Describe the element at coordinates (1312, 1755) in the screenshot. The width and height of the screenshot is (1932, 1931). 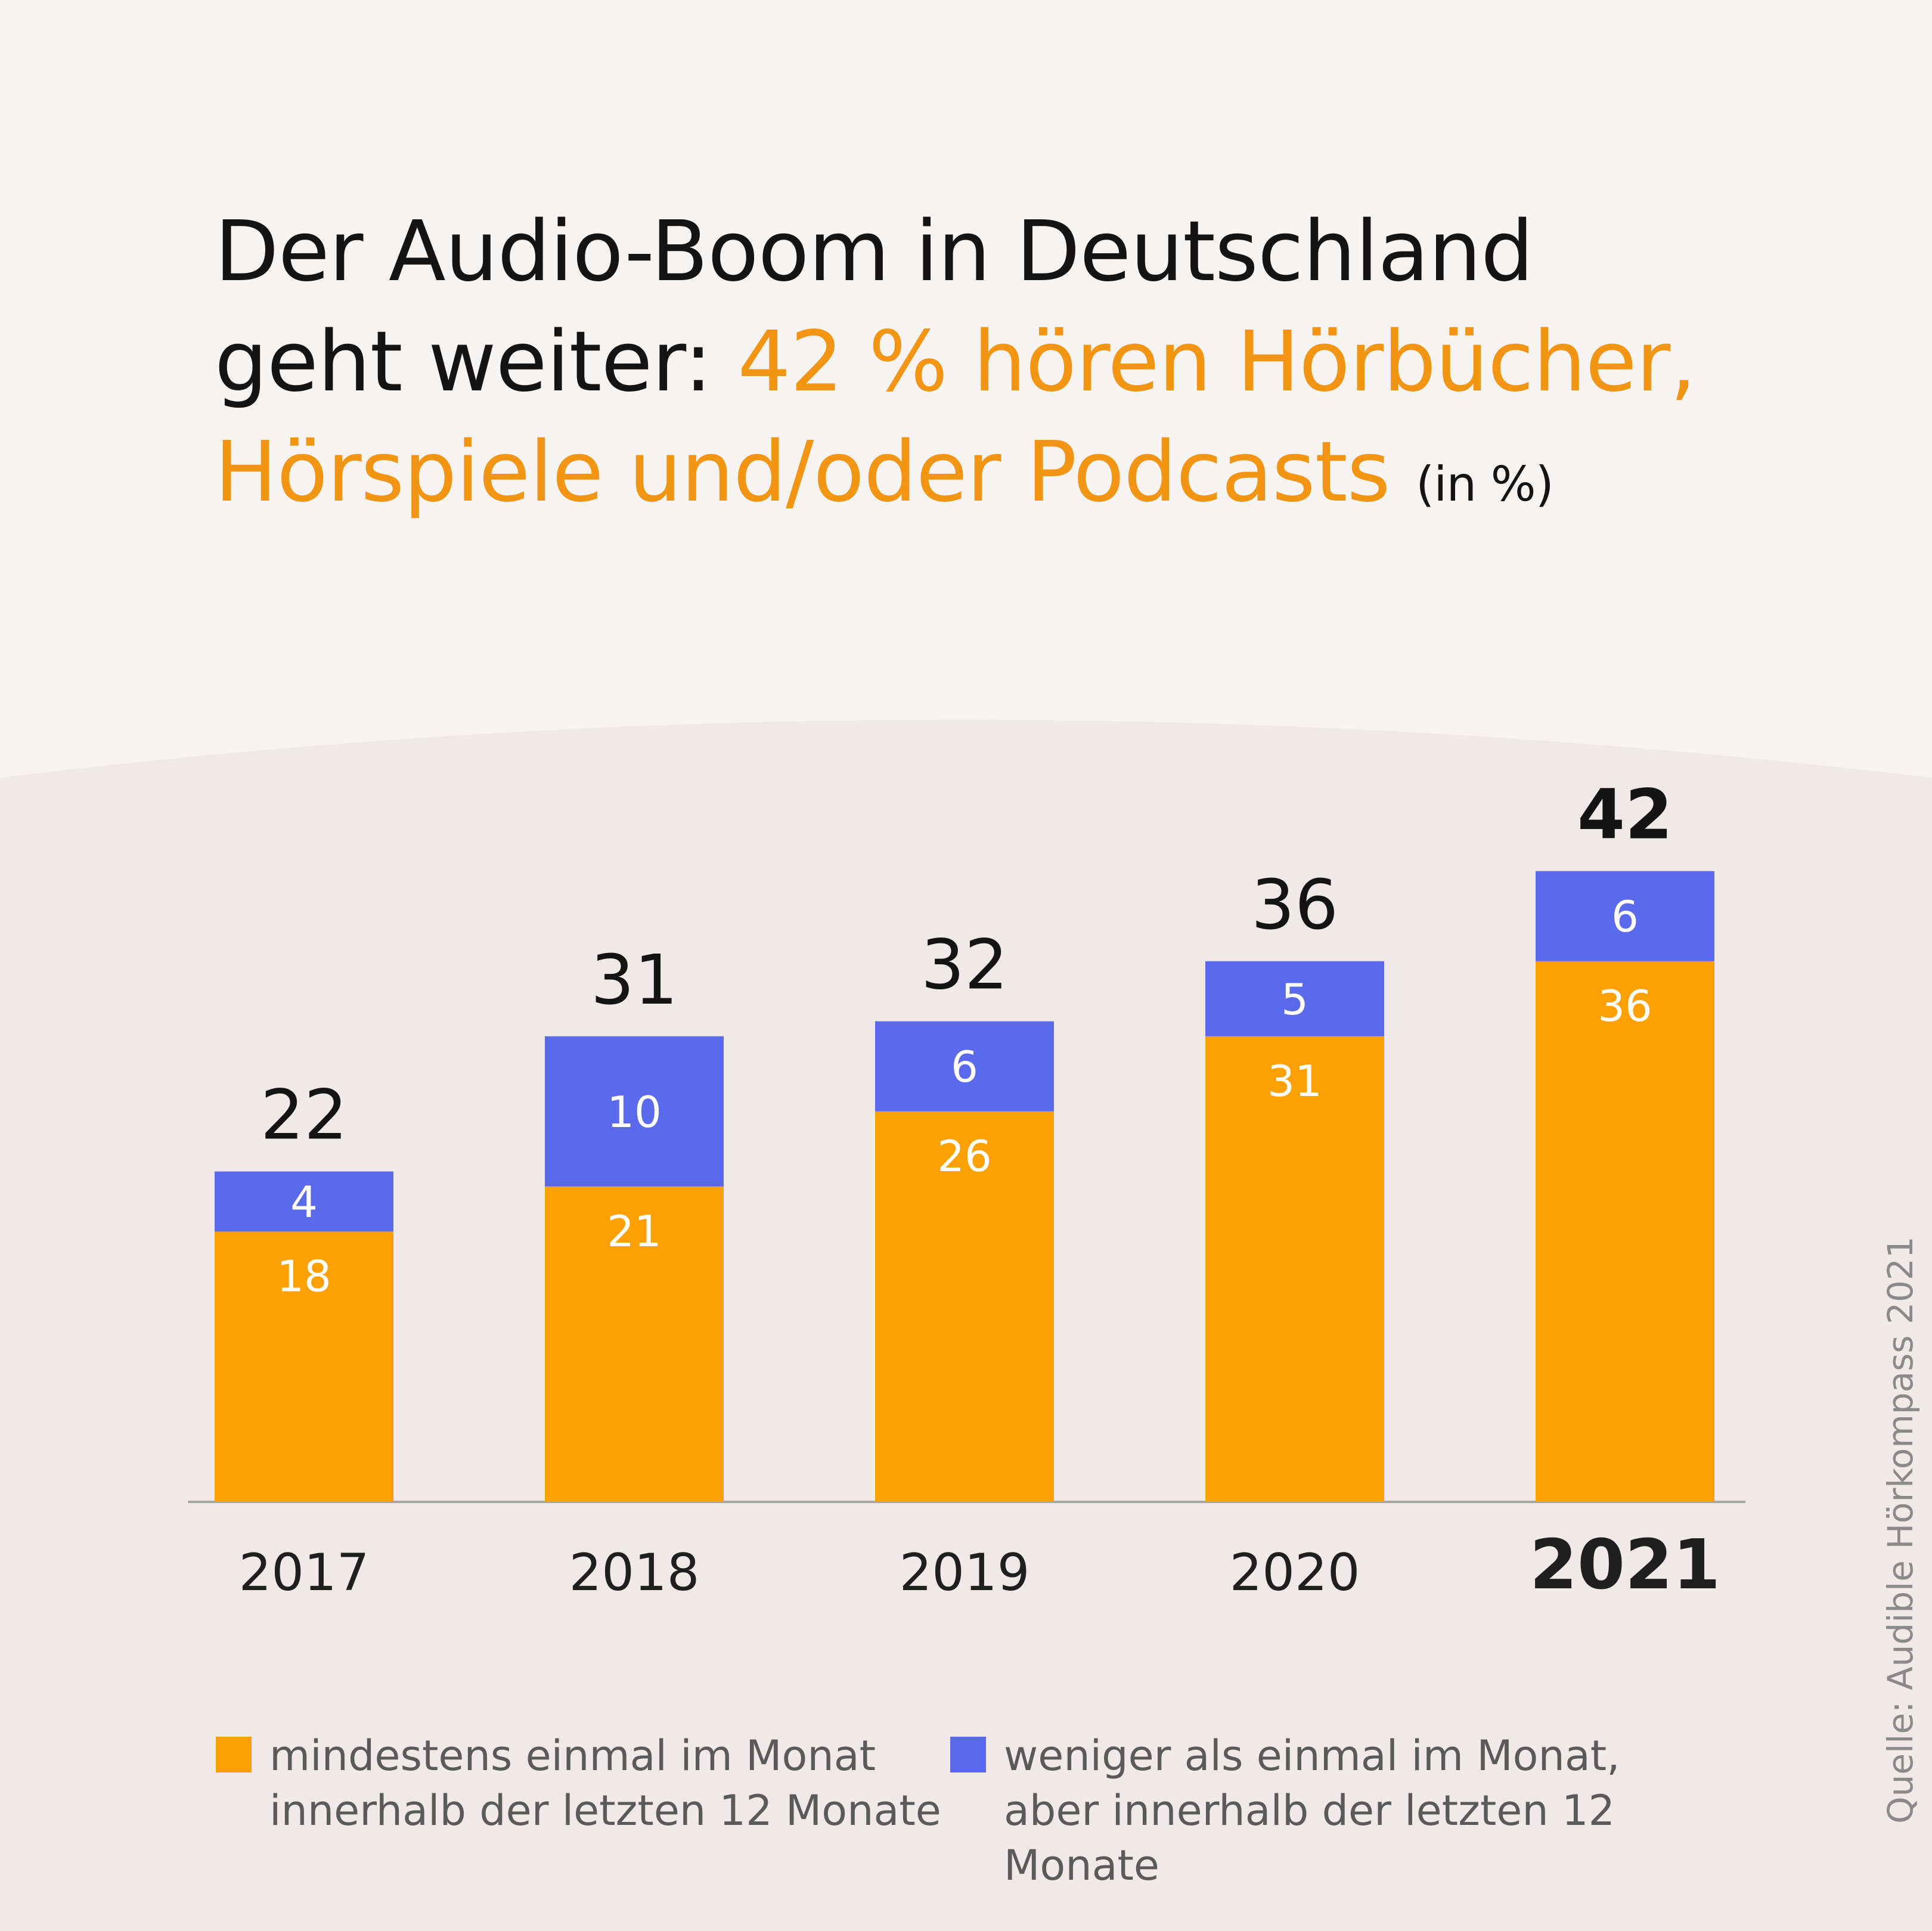
I see `legend-label-less-than-monthly-line1: weniger als einmal im Monat,` at that location.